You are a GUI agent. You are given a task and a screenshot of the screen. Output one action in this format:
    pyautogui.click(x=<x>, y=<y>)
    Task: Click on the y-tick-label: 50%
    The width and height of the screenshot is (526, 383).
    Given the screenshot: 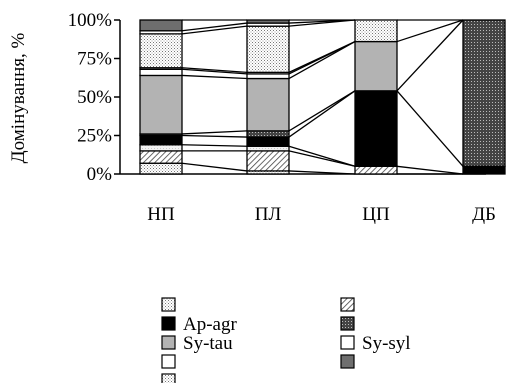 What is the action you would take?
    pyautogui.click(x=94, y=97)
    